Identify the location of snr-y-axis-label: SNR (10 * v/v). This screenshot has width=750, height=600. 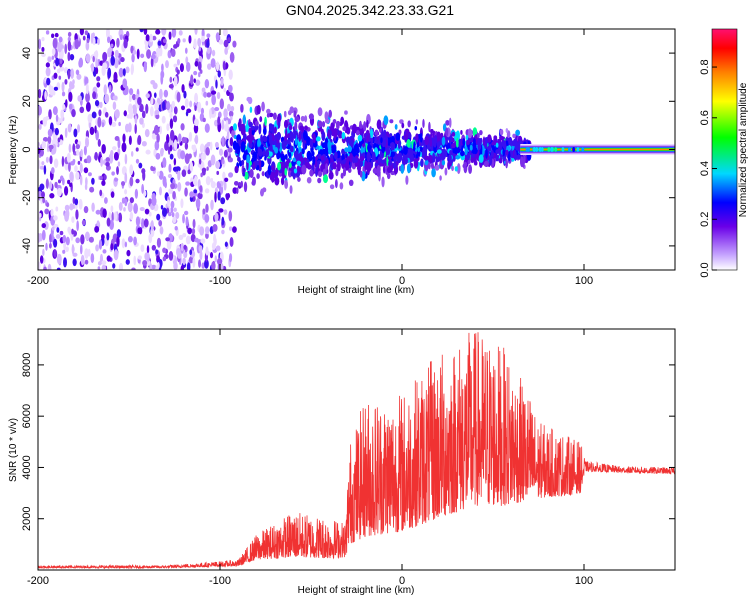
(13, 450).